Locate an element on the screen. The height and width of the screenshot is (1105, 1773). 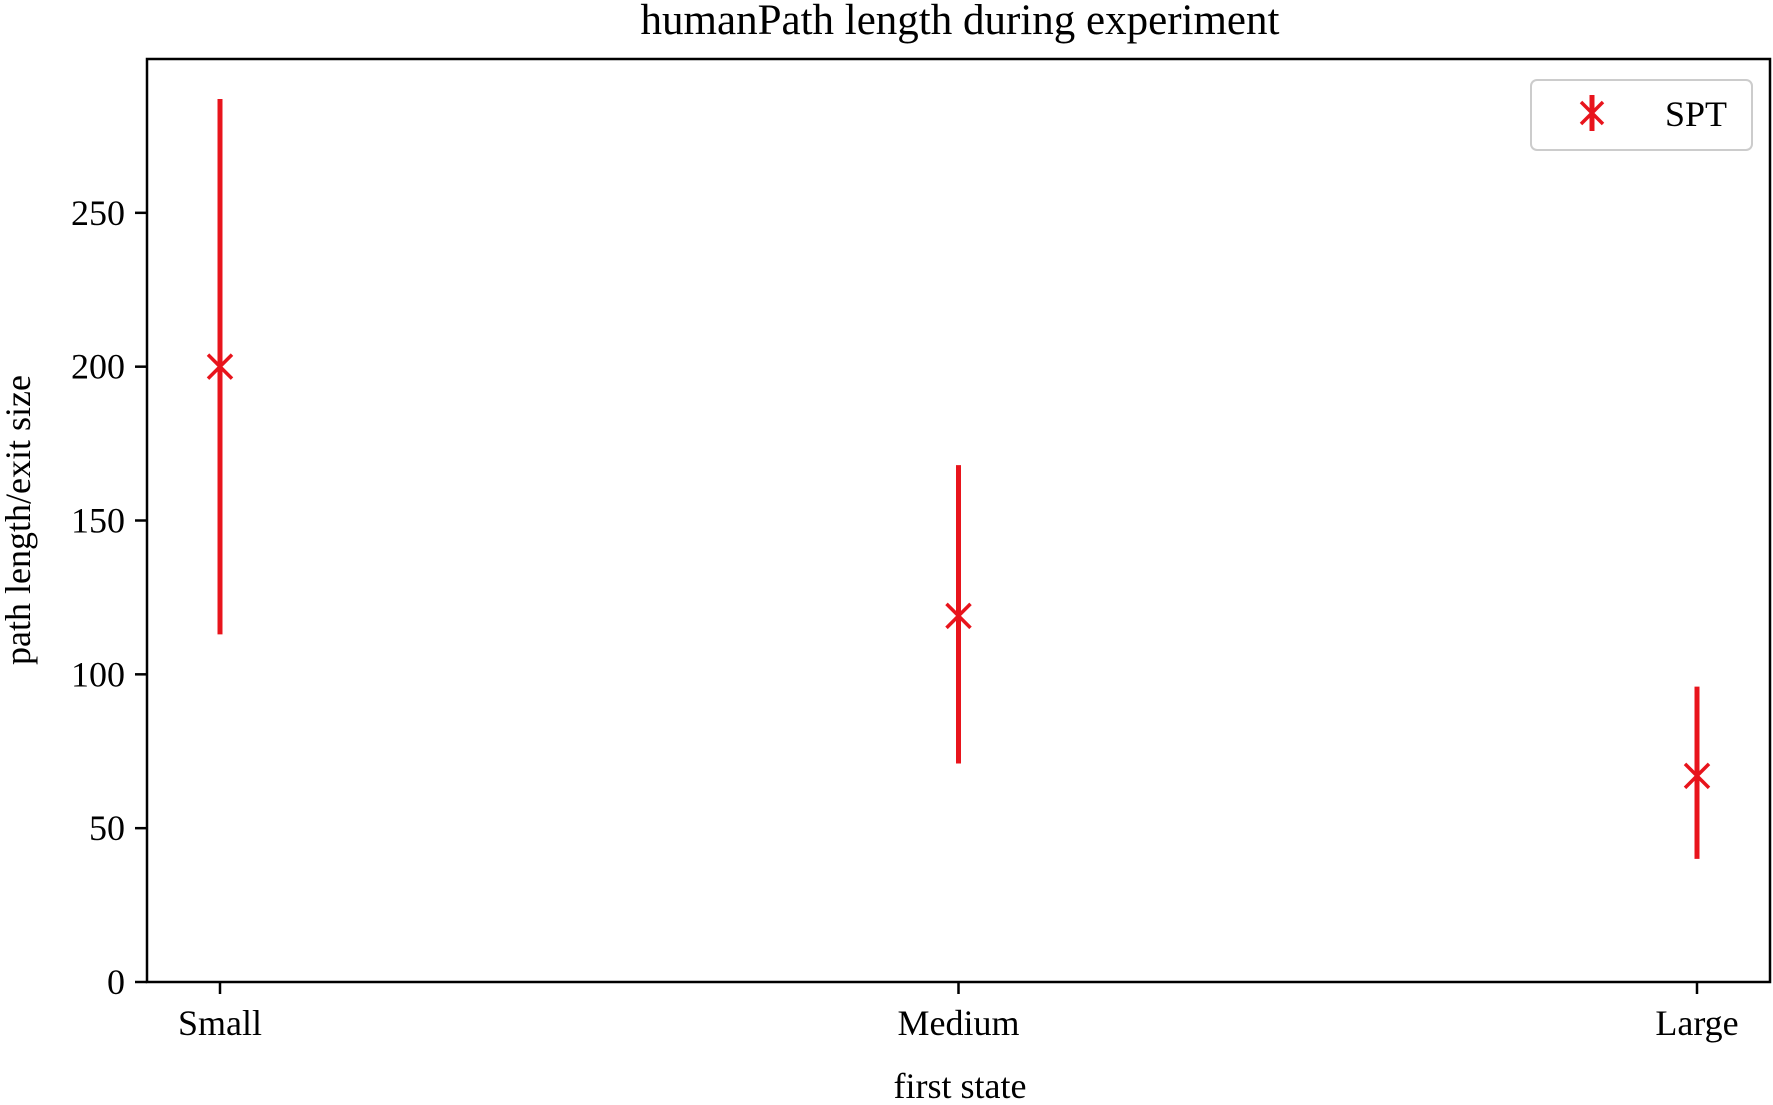
legend-x-marker-spt is located at coordinates (1592, 113).